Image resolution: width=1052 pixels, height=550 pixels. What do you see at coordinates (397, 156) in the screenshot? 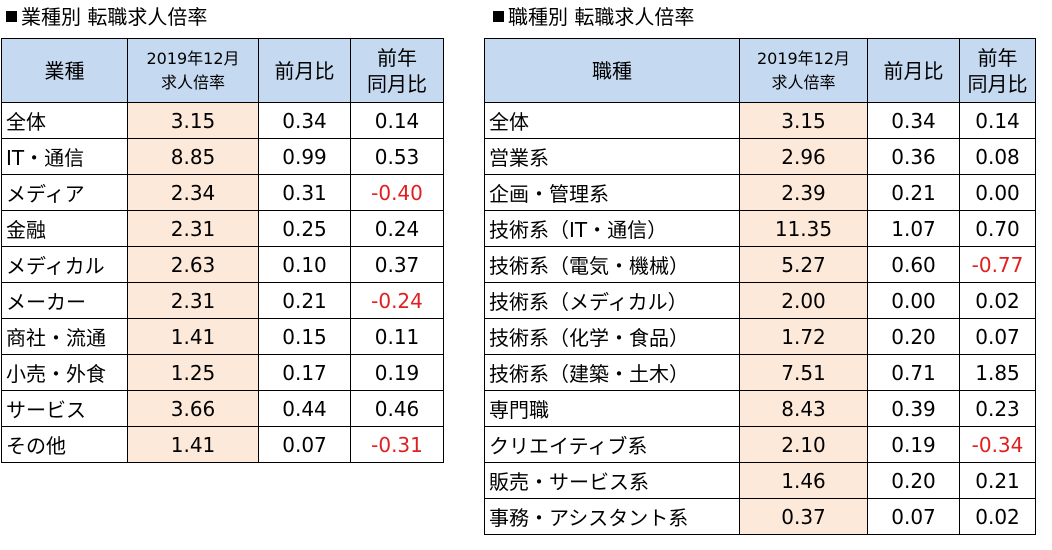
I see `row-yoy-cell: 0.53` at bounding box center [397, 156].